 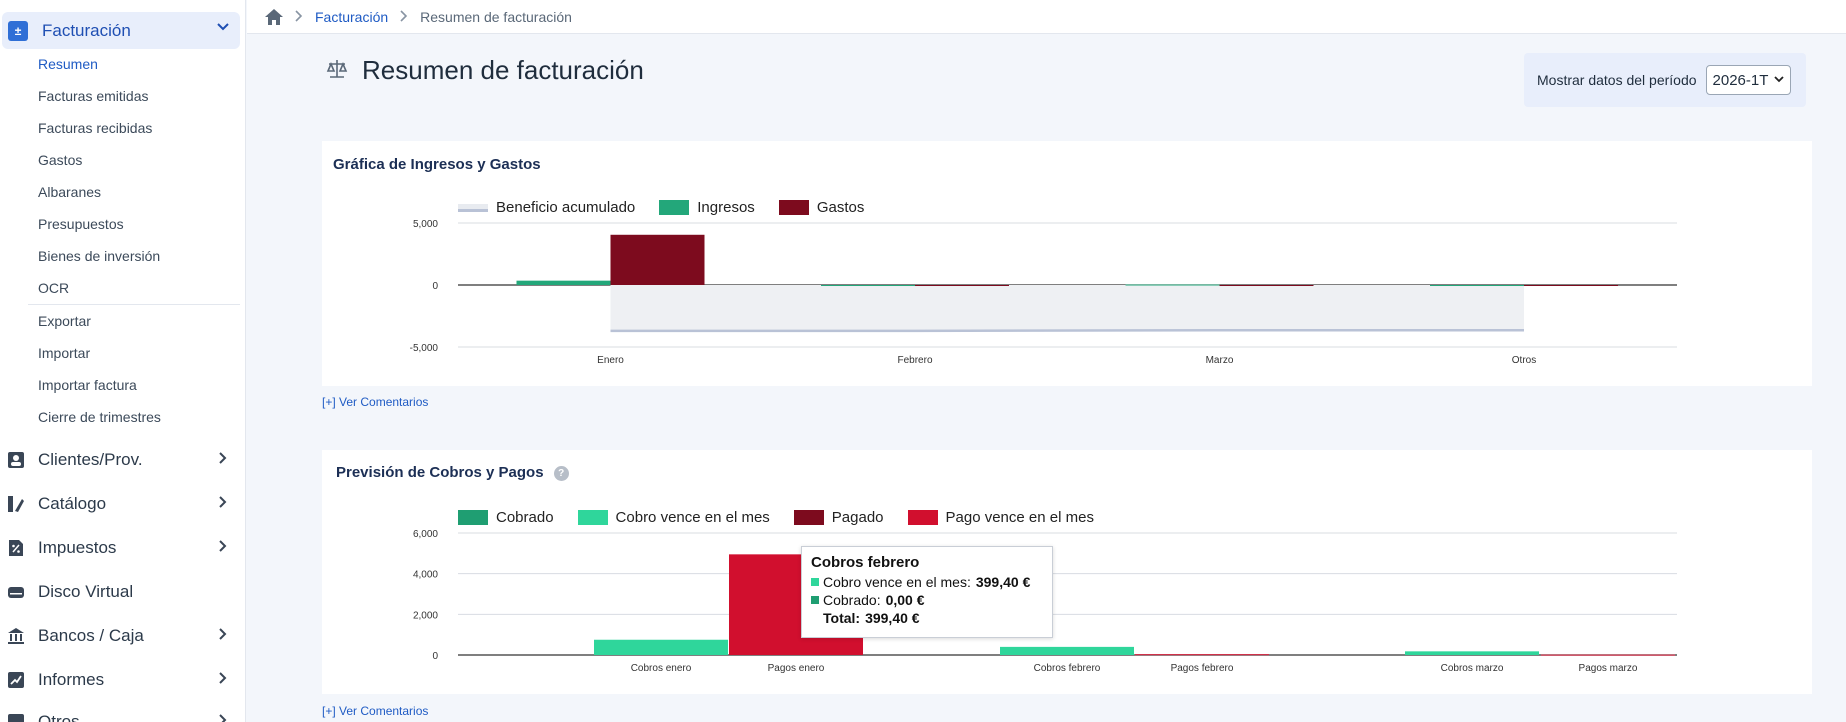 What do you see at coordinates (857, 517) in the screenshot?
I see `legend-label: Pagado` at bounding box center [857, 517].